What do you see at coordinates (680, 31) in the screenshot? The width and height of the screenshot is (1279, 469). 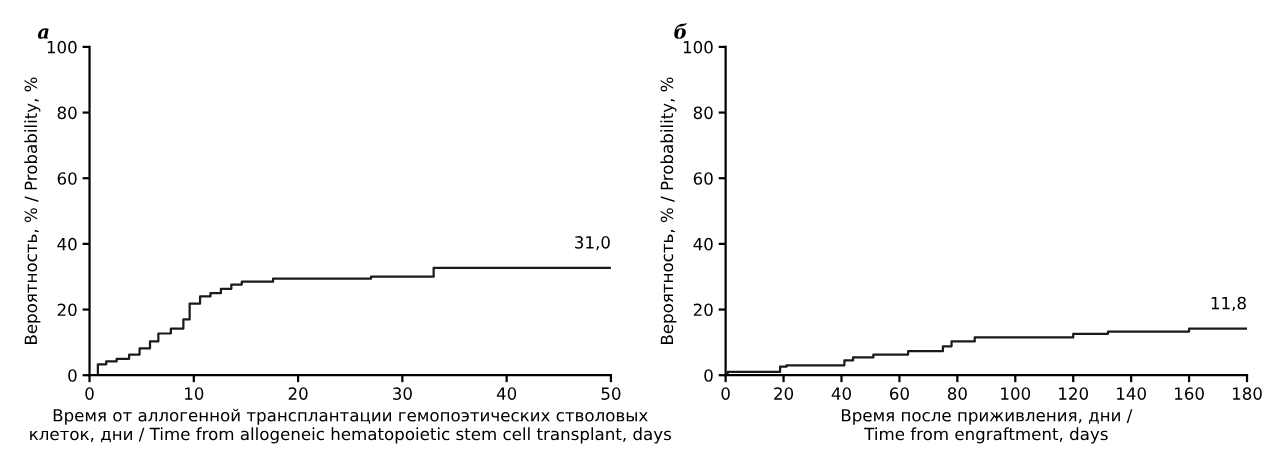 I see `chart-title: б` at bounding box center [680, 31].